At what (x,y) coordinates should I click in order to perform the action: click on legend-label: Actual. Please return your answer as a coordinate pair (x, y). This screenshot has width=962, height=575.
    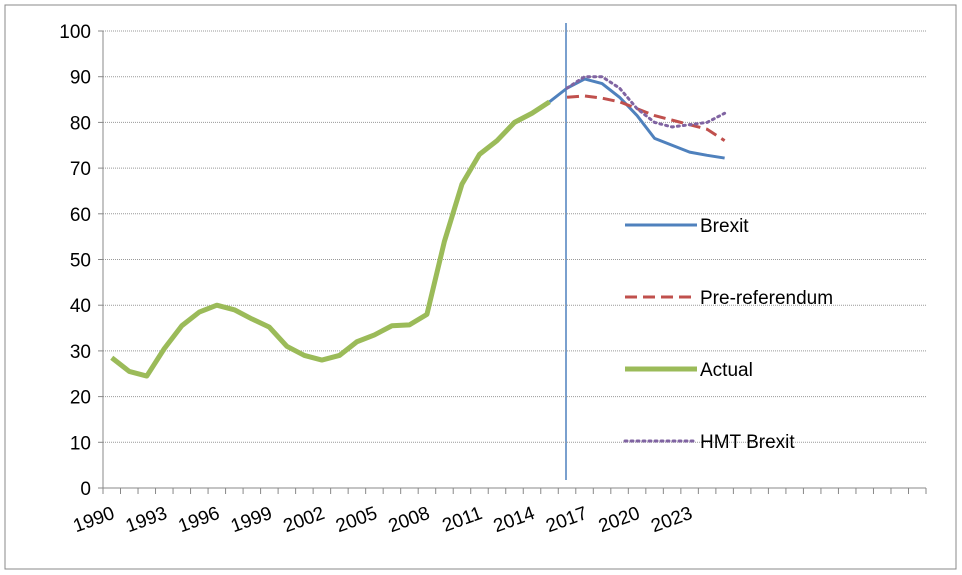
    Looking at the image, I should click on (726, 370).